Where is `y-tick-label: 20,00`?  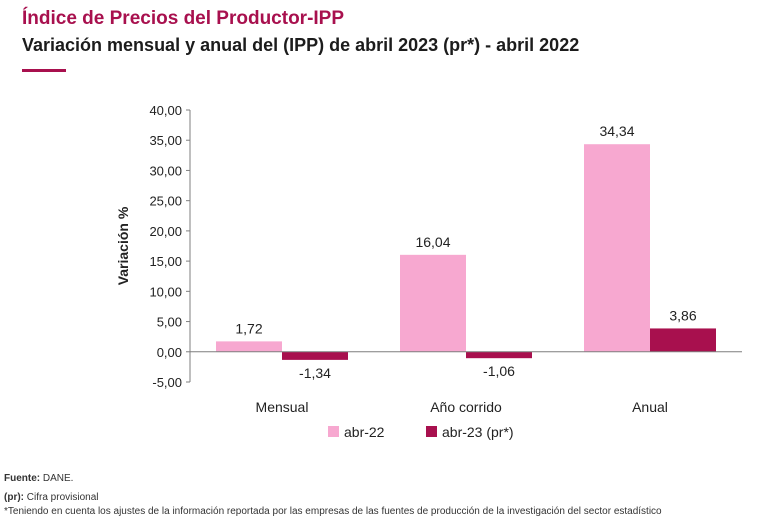
y-tick-label: 20,00 is located at coordinates (165, 231).